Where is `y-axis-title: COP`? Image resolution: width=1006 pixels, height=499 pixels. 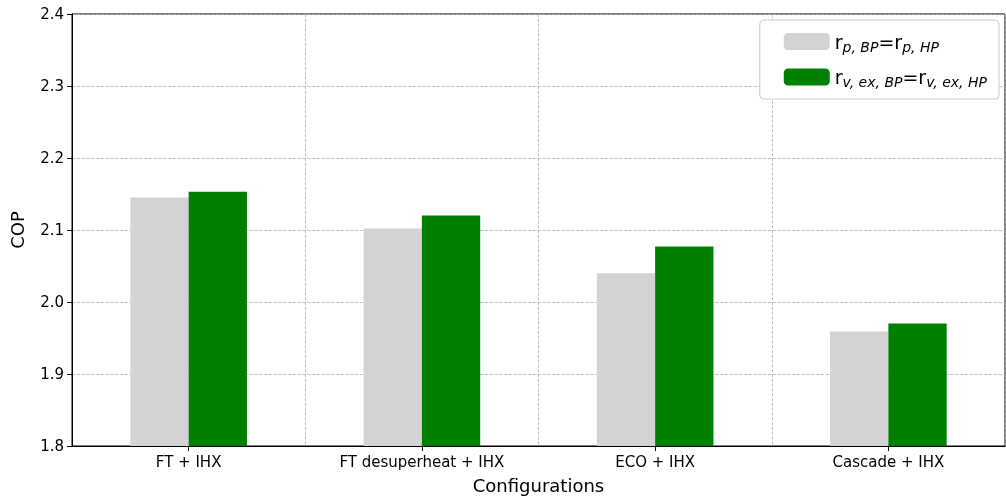 y-axis-title: COP is located at coordinates (17, 230).